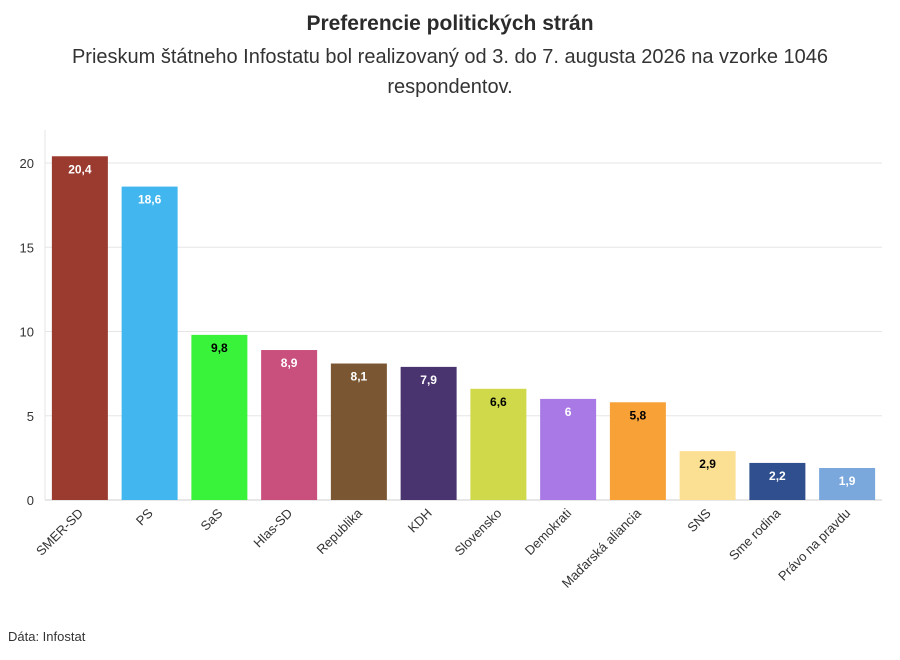  What do you see at coordinates (755, 534) in the screenshot?
I see `x-tick-label: Sme rodina` at bounding box center [755, 534].